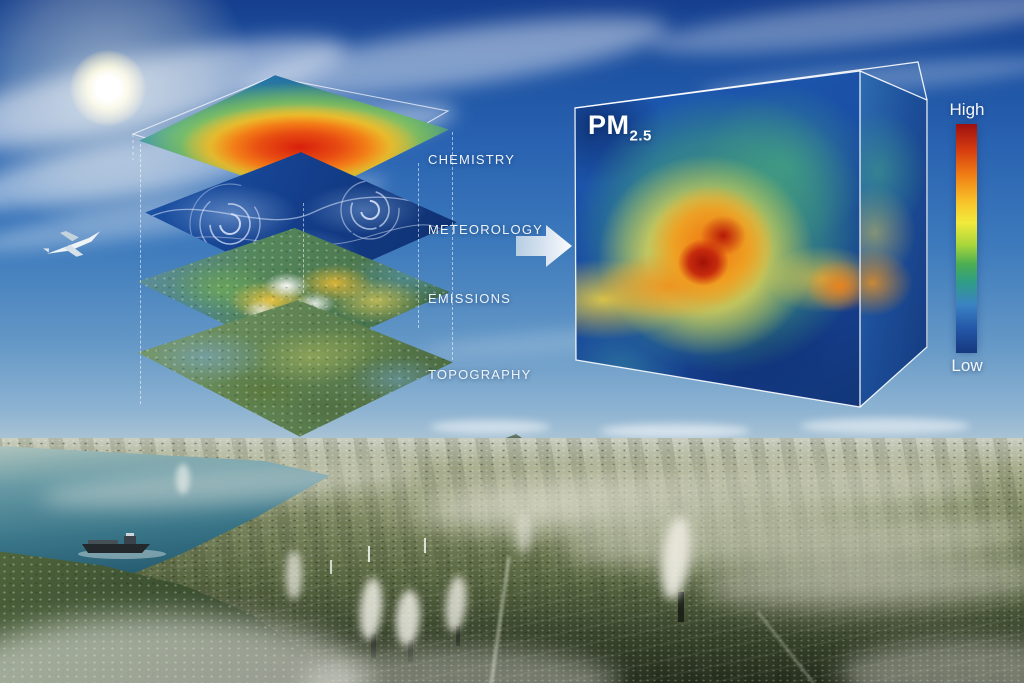 This screenshot has height=683, width=1024. What do you see at coordinates (967, 109) in the screenshot?
I see `colorbar-high-label: High` at bounding box center [967, 109].